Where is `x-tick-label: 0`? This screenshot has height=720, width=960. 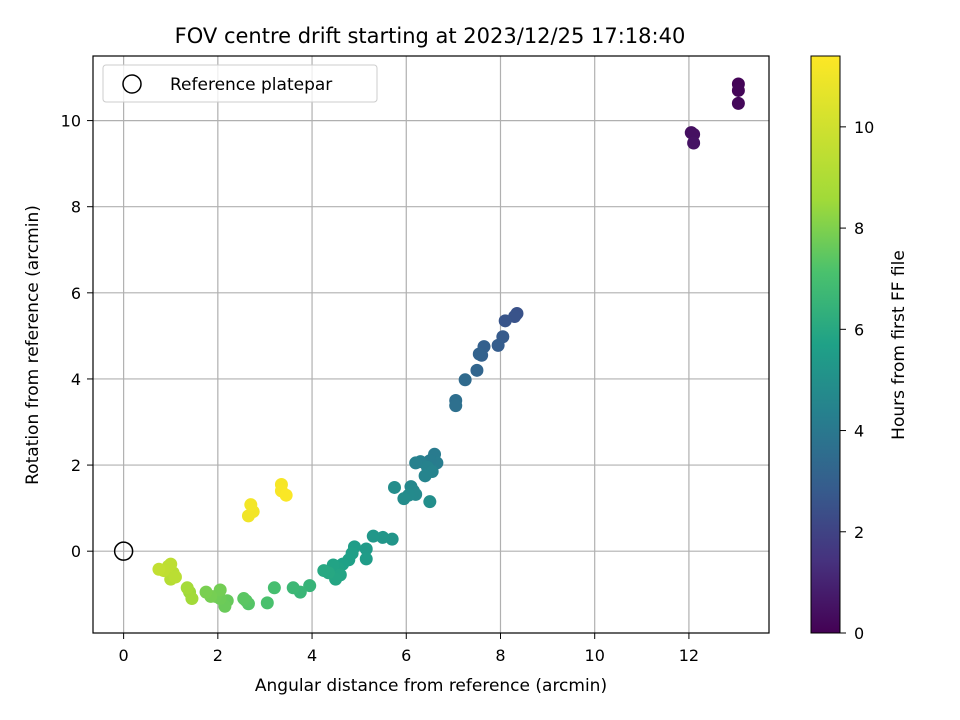 x-tick-label: 0 is located at coordinates (124, 655).